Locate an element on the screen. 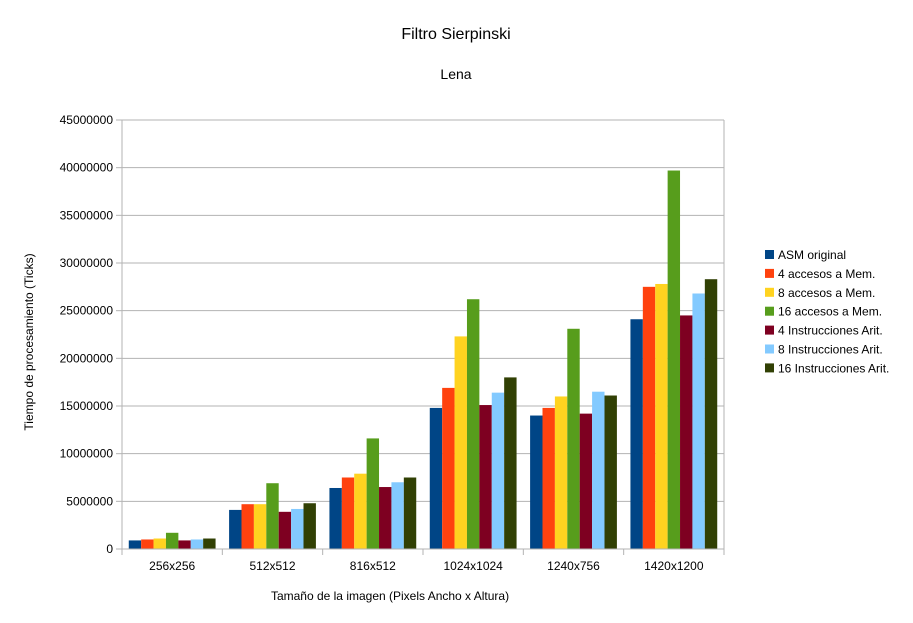 The width and height of the screenshot is (913, 623). x-tick-label: 512x512 is located at coordinates (272, 566).